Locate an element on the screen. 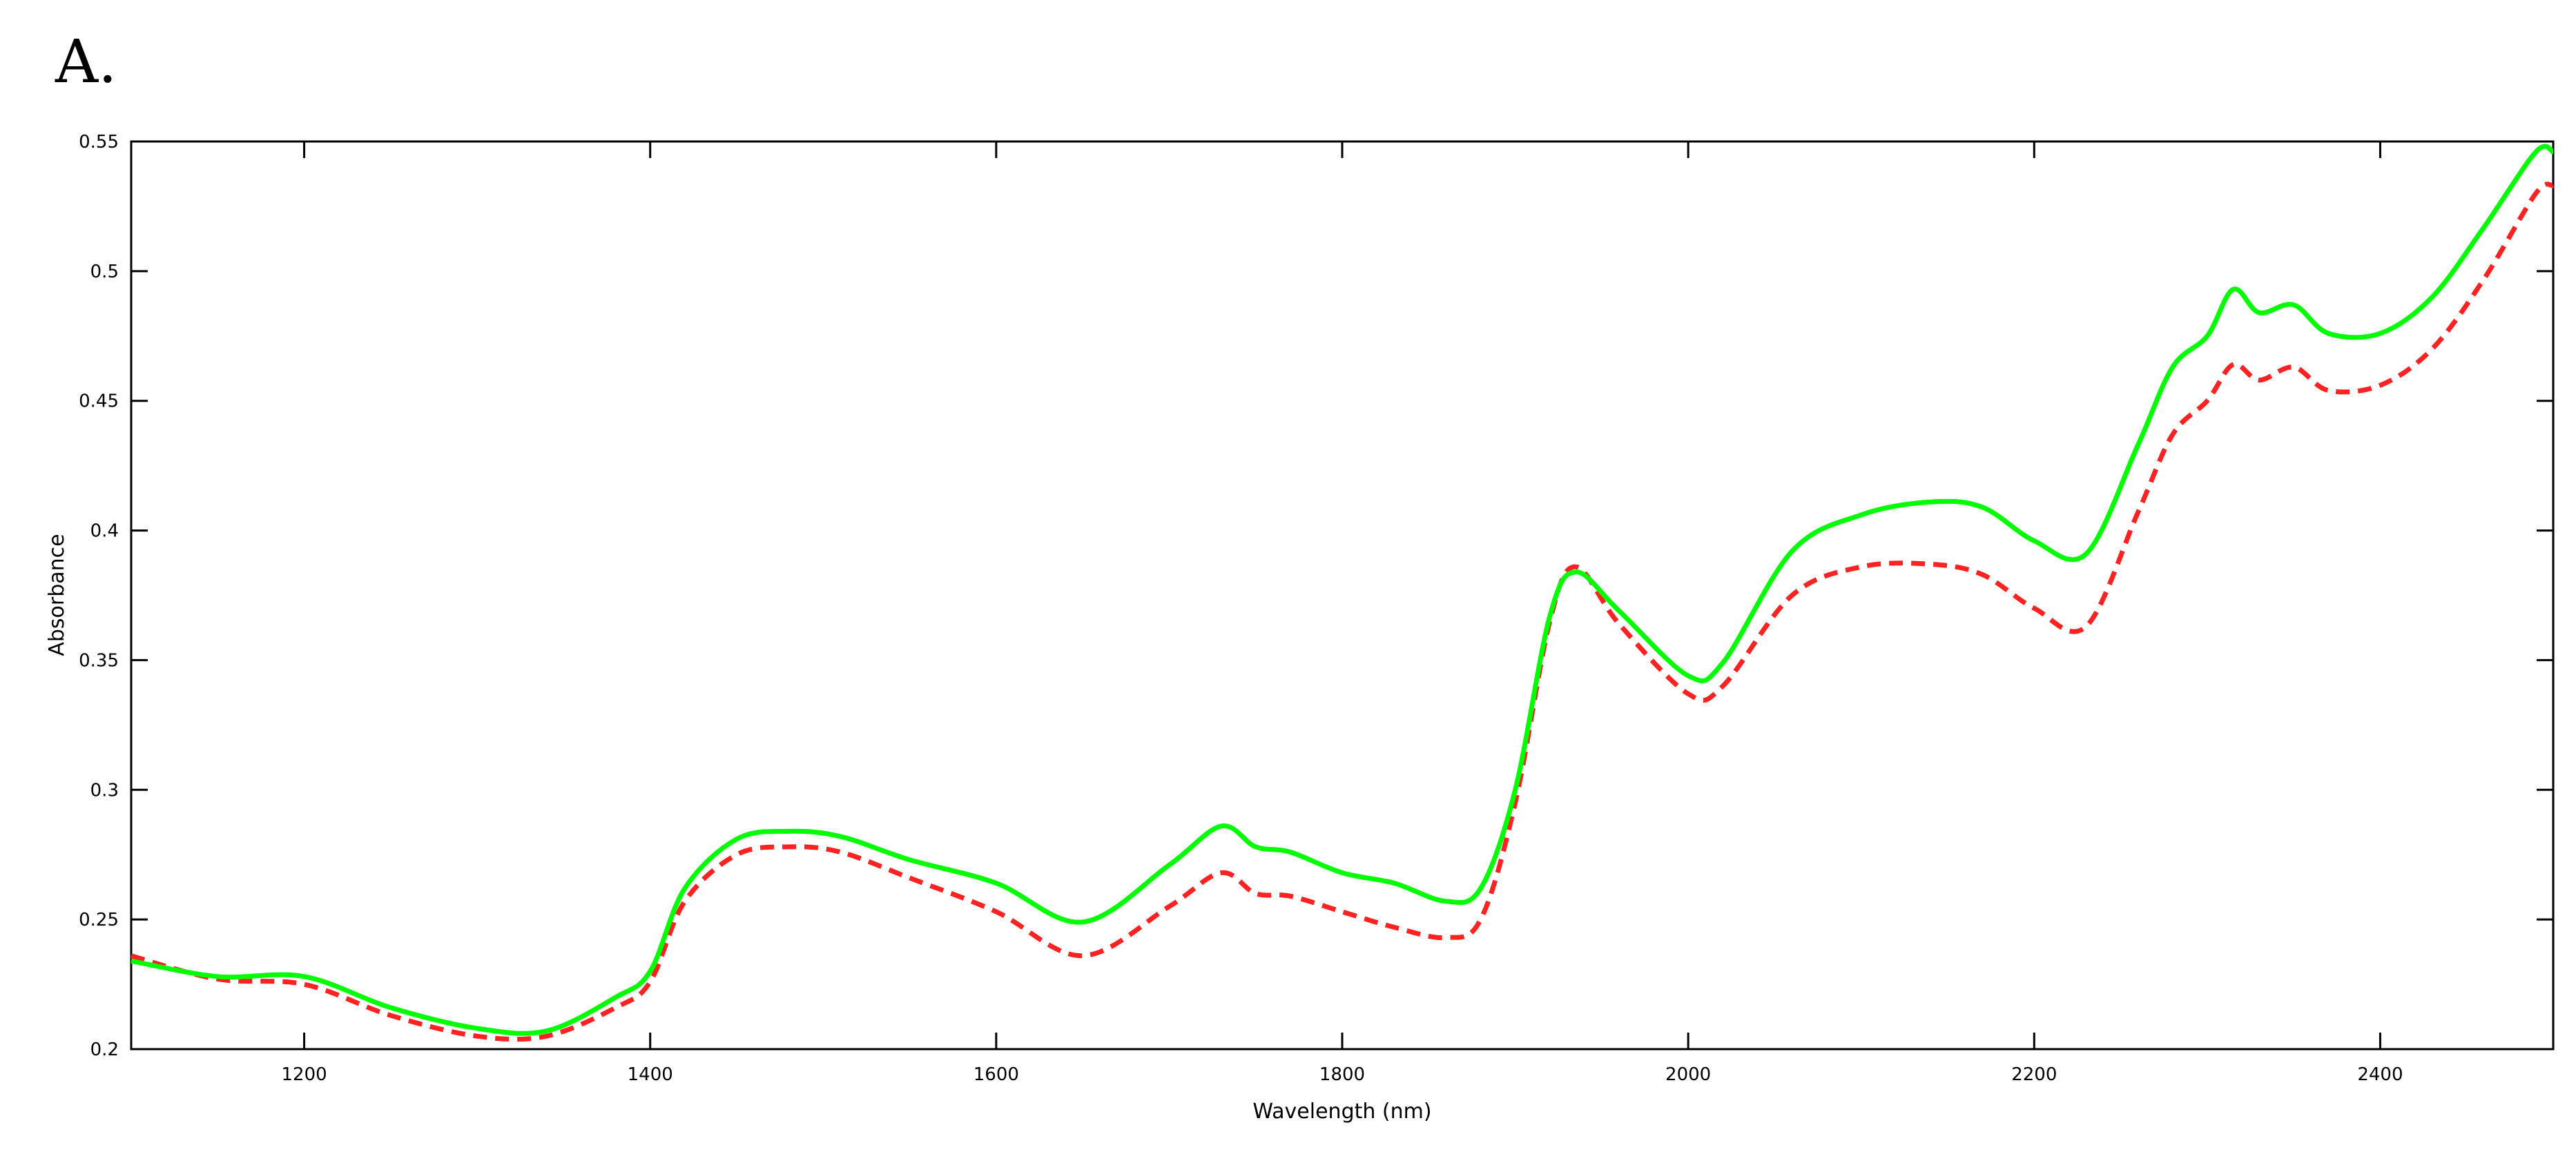 This screenshot has height=1172, width=2576. y-tick-label: 0.3 is located at coordinates (105, 790).